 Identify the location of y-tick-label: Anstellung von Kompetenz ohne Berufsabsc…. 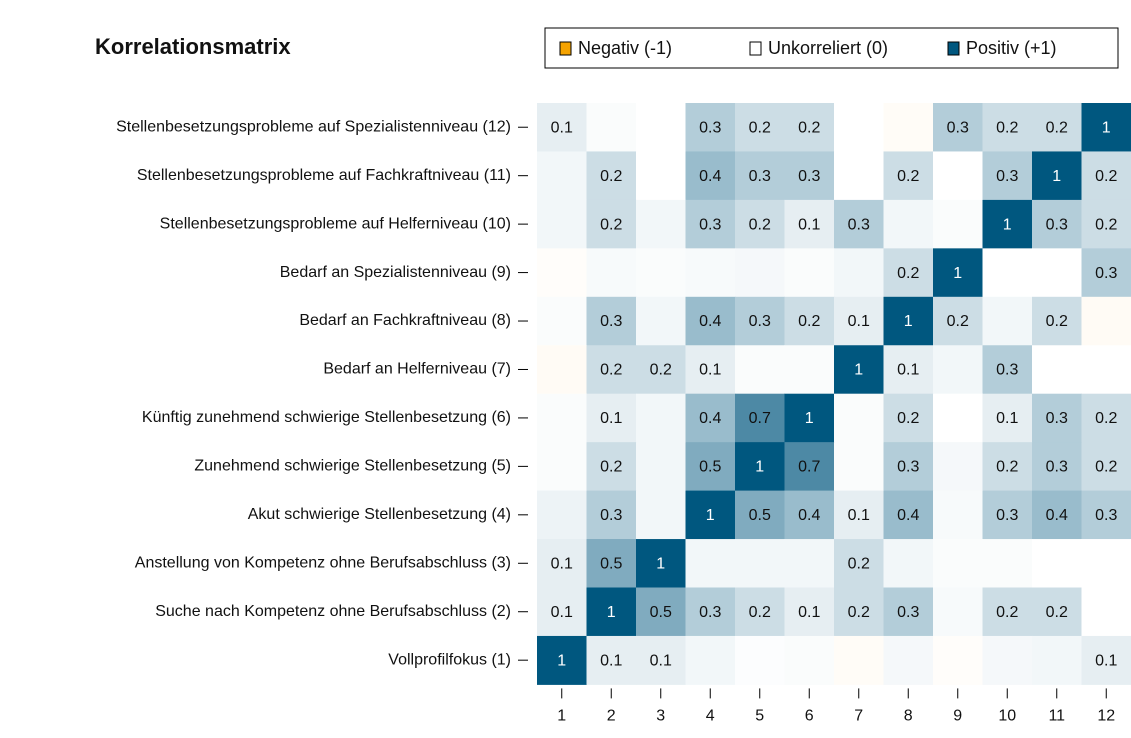
(323, 562).